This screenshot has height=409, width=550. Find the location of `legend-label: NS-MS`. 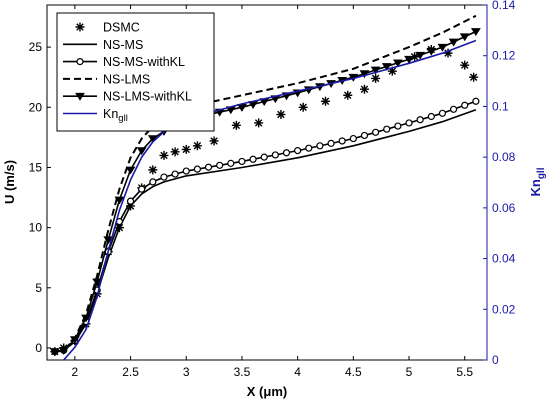

legend-label: NS-MS is located at coordinates (123, 45).